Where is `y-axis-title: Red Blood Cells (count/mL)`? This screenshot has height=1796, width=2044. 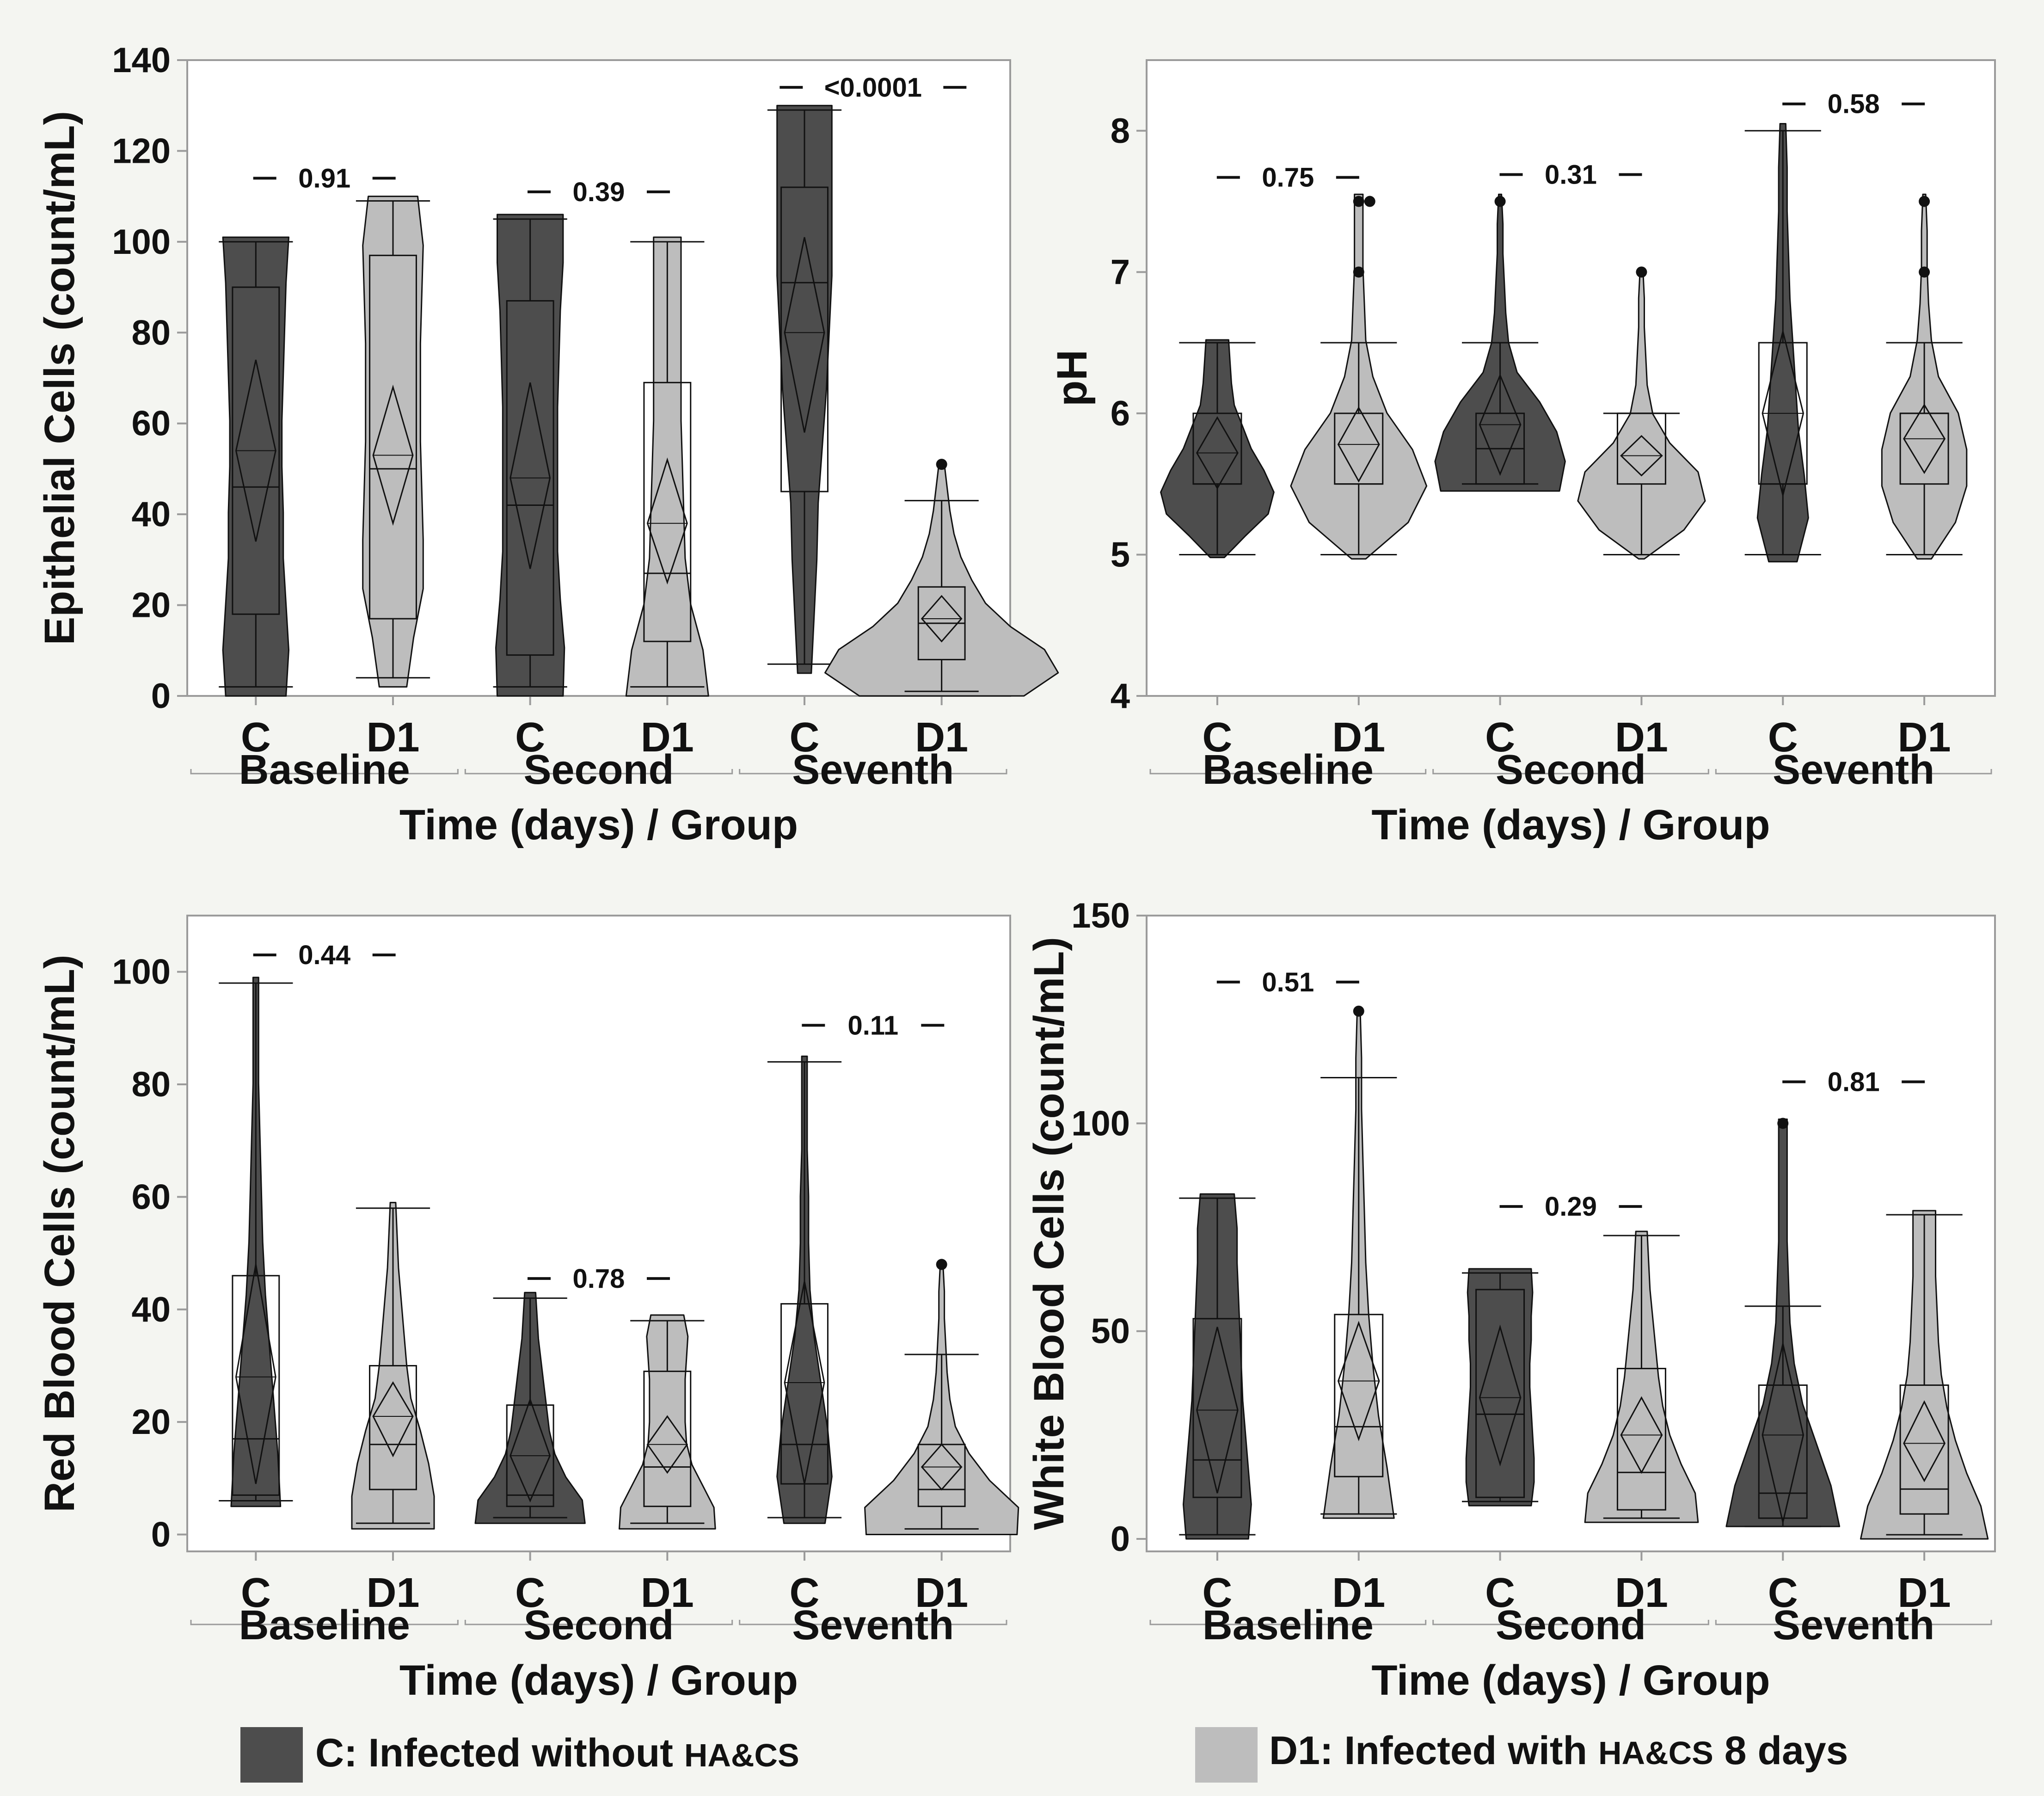
y-axis-title: Red Blood Cells (count/mL) is located at coordinates (59, 1233).